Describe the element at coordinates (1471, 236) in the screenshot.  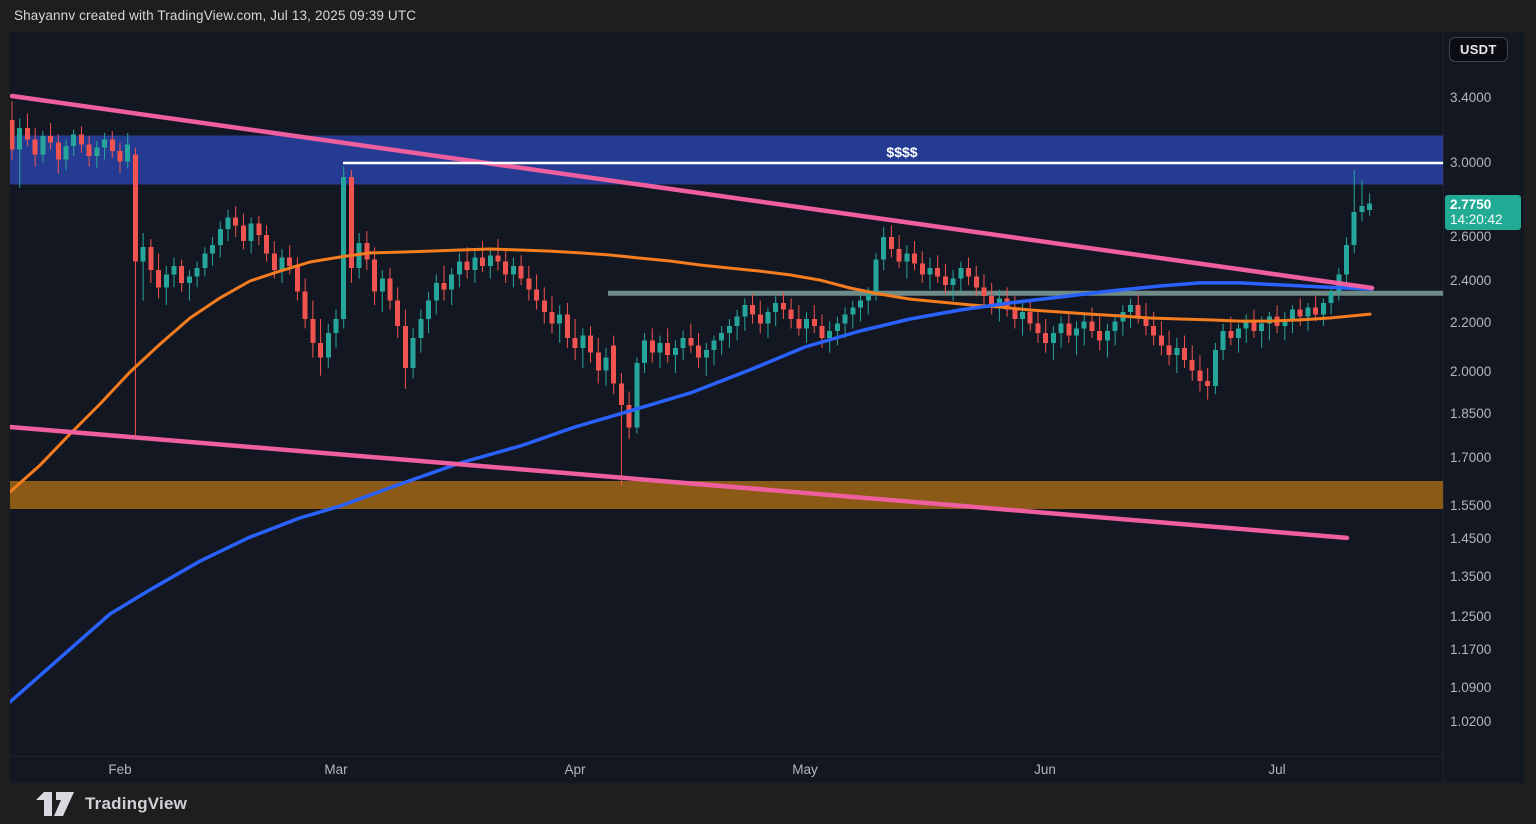
I see `price-tick-label: 2.6000` at that location.